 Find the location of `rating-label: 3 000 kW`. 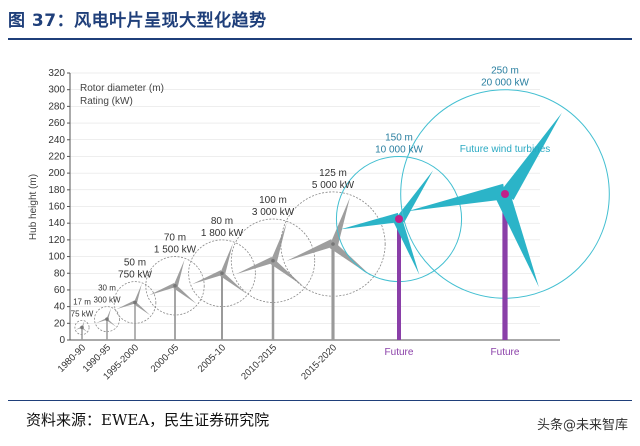

rating-label: 3 000 kW is located at coordinates (273, 212).